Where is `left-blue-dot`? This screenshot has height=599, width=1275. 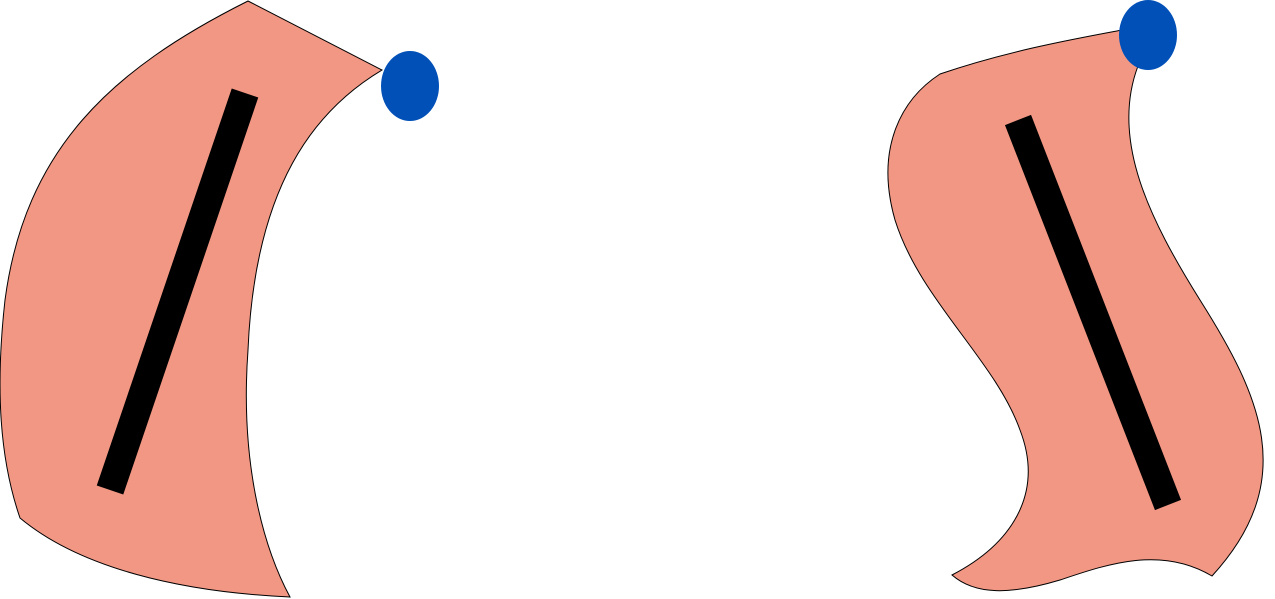
left-blue-dot is located at coordinates (410, 86).